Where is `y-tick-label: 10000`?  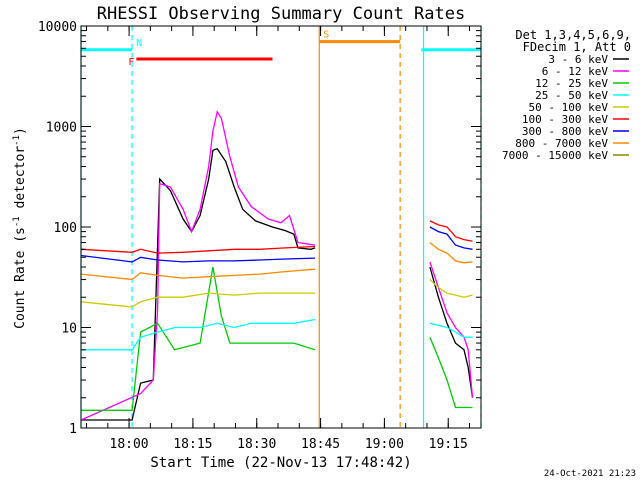 y-tick-label: 10000 is located at coordinates (57, 27).